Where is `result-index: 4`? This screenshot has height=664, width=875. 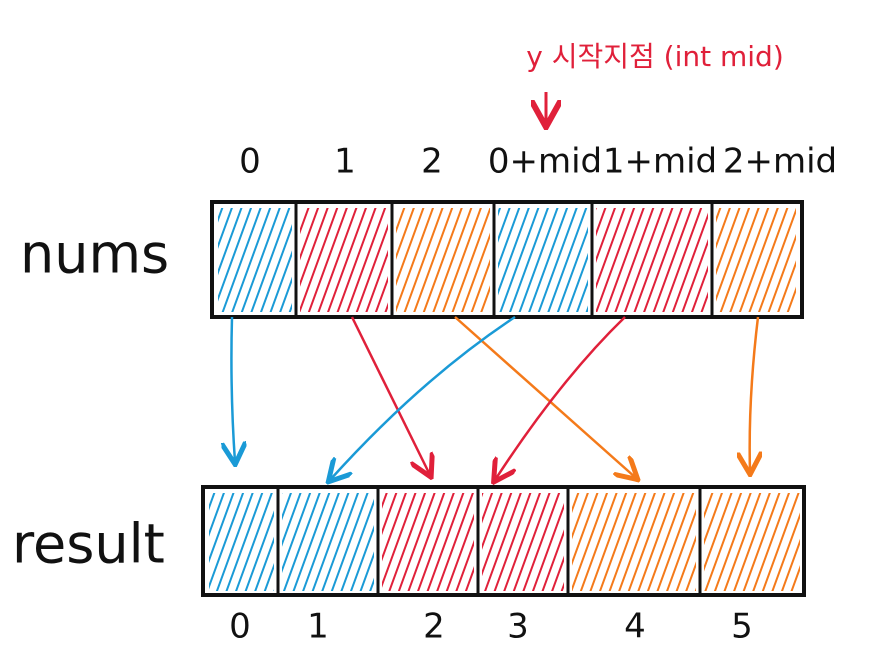 result-index: 4 is located at coordinates (635, 627).